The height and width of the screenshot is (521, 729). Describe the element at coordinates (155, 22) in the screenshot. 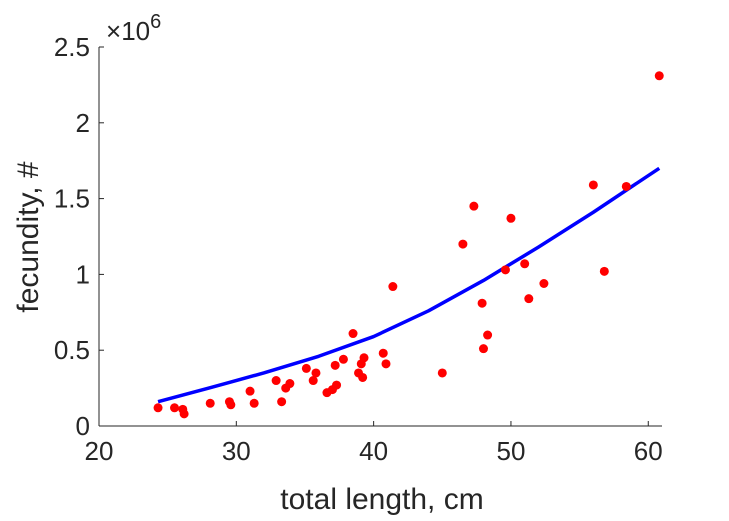

I see `exponent-power: 6` at that location.